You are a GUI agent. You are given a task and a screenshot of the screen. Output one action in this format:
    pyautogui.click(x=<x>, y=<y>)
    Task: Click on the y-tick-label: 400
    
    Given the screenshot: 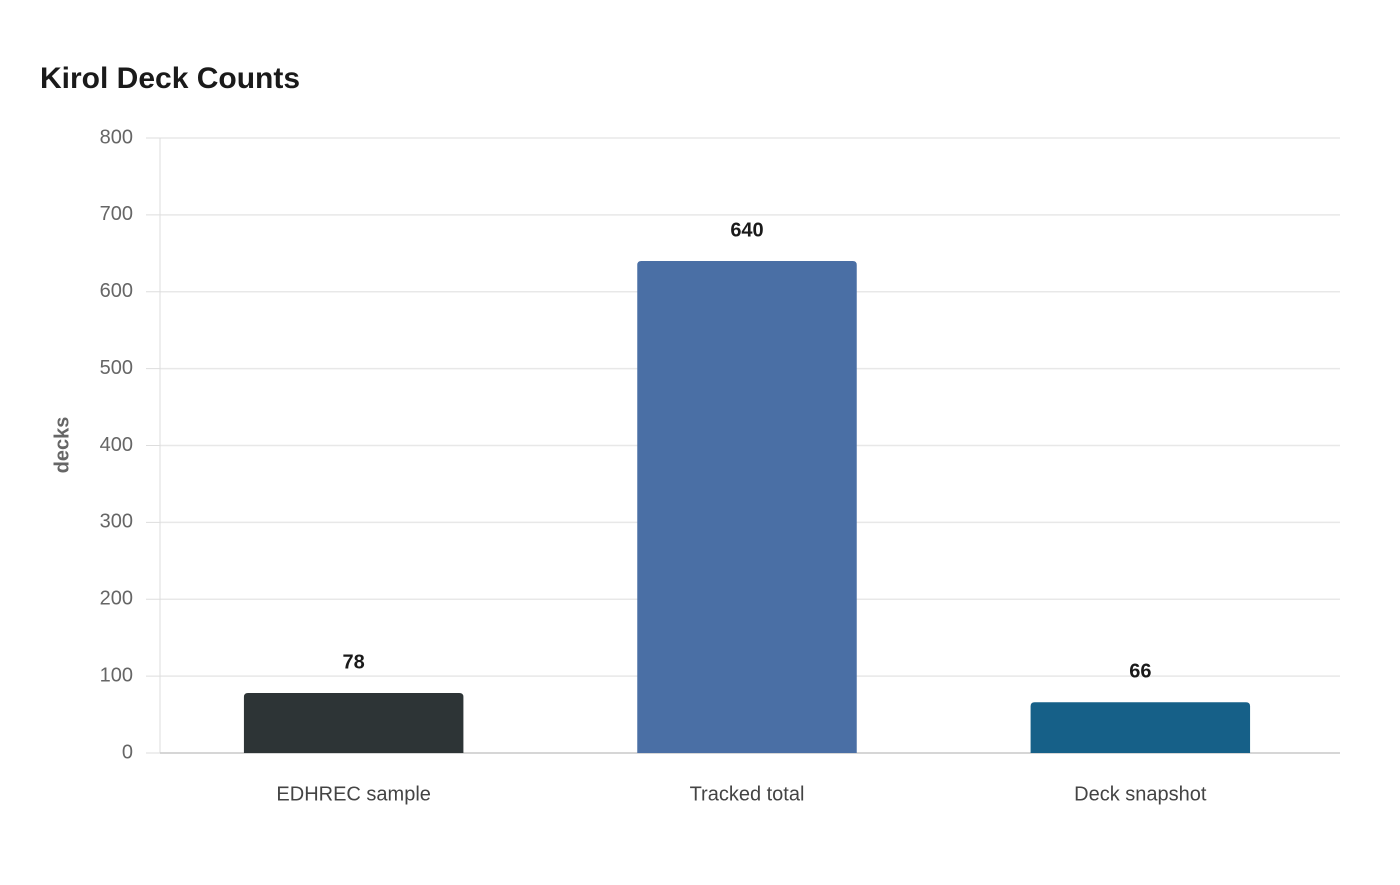 What is the action you would take?
    pyautogui.click(x=116, y=445)
    